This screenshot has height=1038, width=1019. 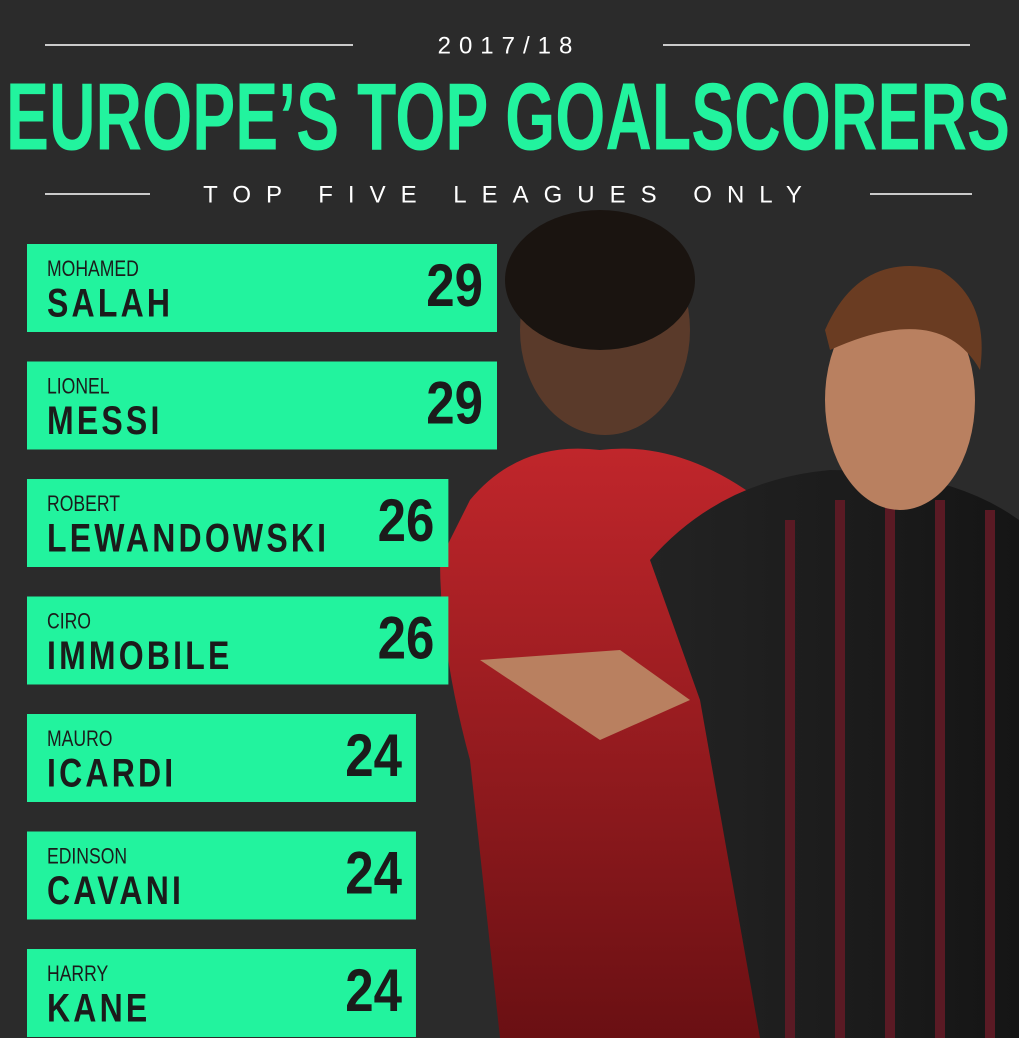 I want to click on first-name: MOHAMED, so click(x=93, y=269).